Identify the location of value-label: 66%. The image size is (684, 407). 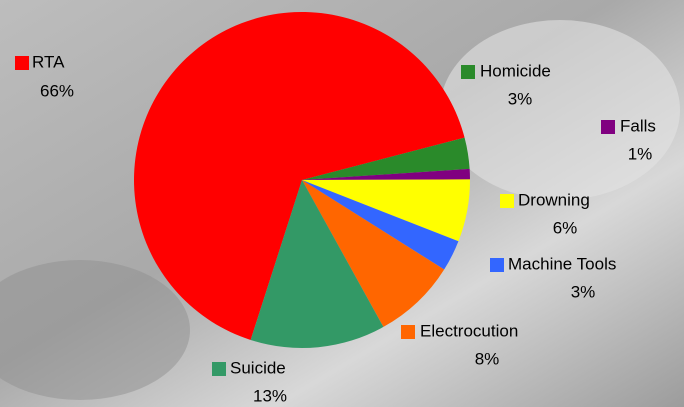
(57, 90).